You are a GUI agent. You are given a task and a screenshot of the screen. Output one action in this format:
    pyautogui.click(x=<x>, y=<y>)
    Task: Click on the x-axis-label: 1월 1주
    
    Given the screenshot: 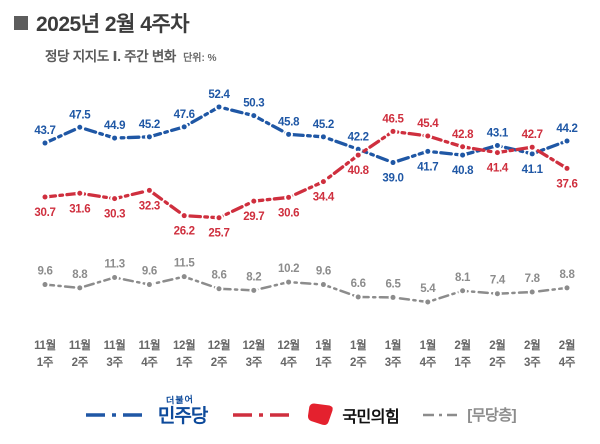 What is the action you would take?
    pyautogui.click(x=323, y=353)
    